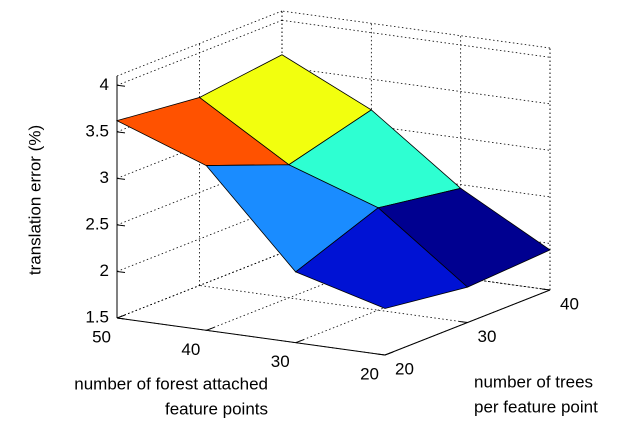  I want to click on z-axis-label: translation error (%), so click(34, 200).